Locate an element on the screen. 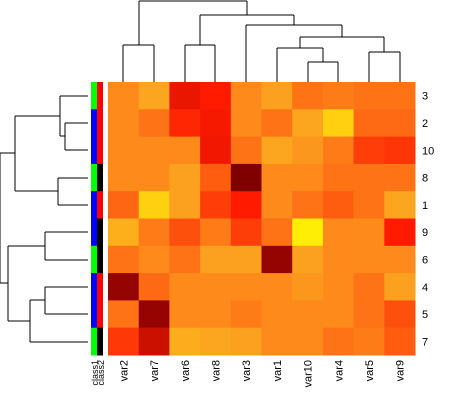 The height and width of the screenshot is (414, 474). column-label: var6 is located at coordinates (186, 370).